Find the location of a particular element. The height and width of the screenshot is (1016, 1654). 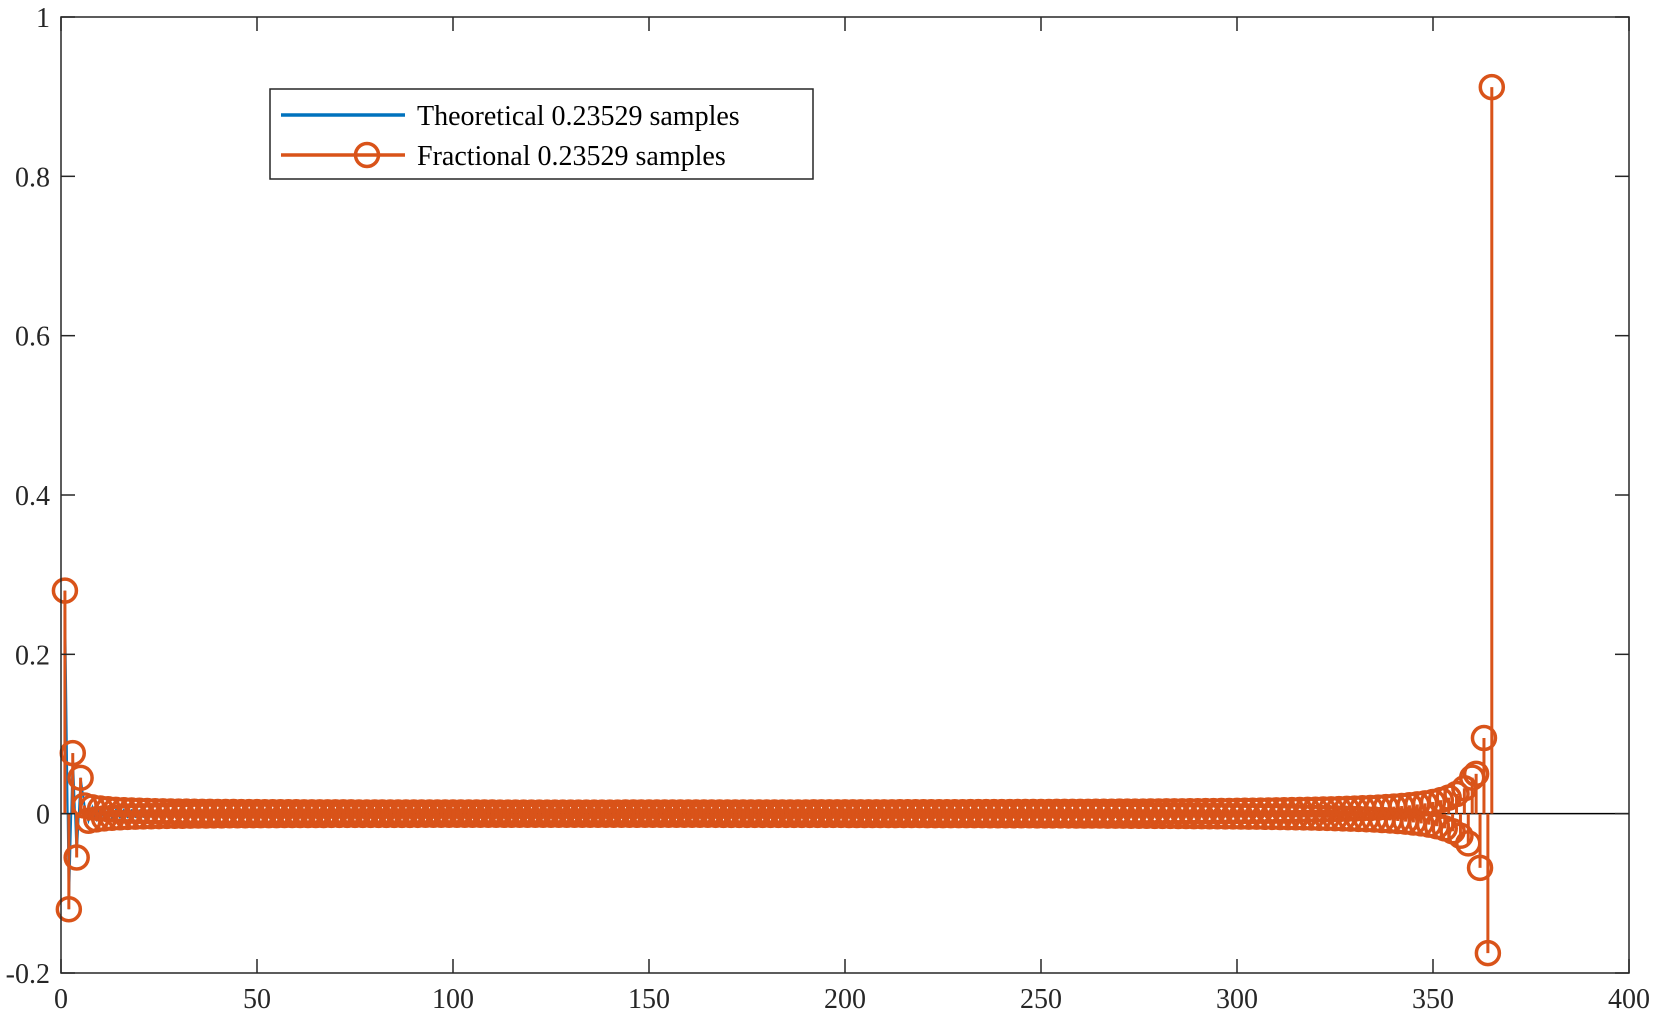

x-tick-label: 400 is located at coordinates (1629, 999).